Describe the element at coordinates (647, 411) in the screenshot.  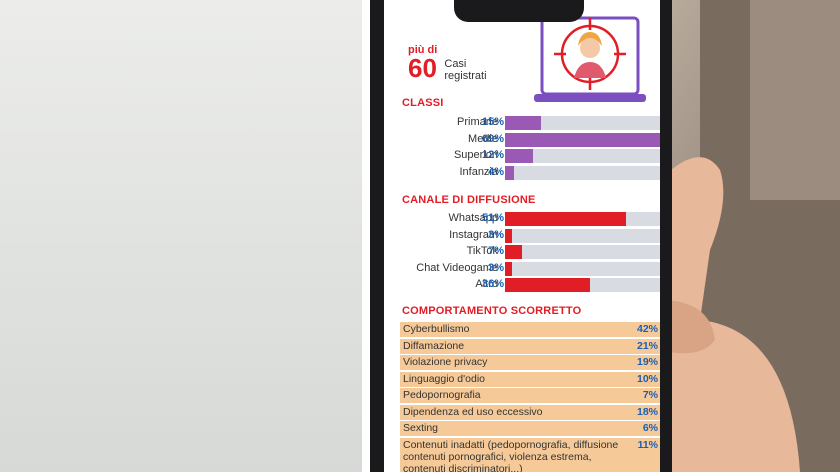
I see `behaviour-percent: 18%` at that location.